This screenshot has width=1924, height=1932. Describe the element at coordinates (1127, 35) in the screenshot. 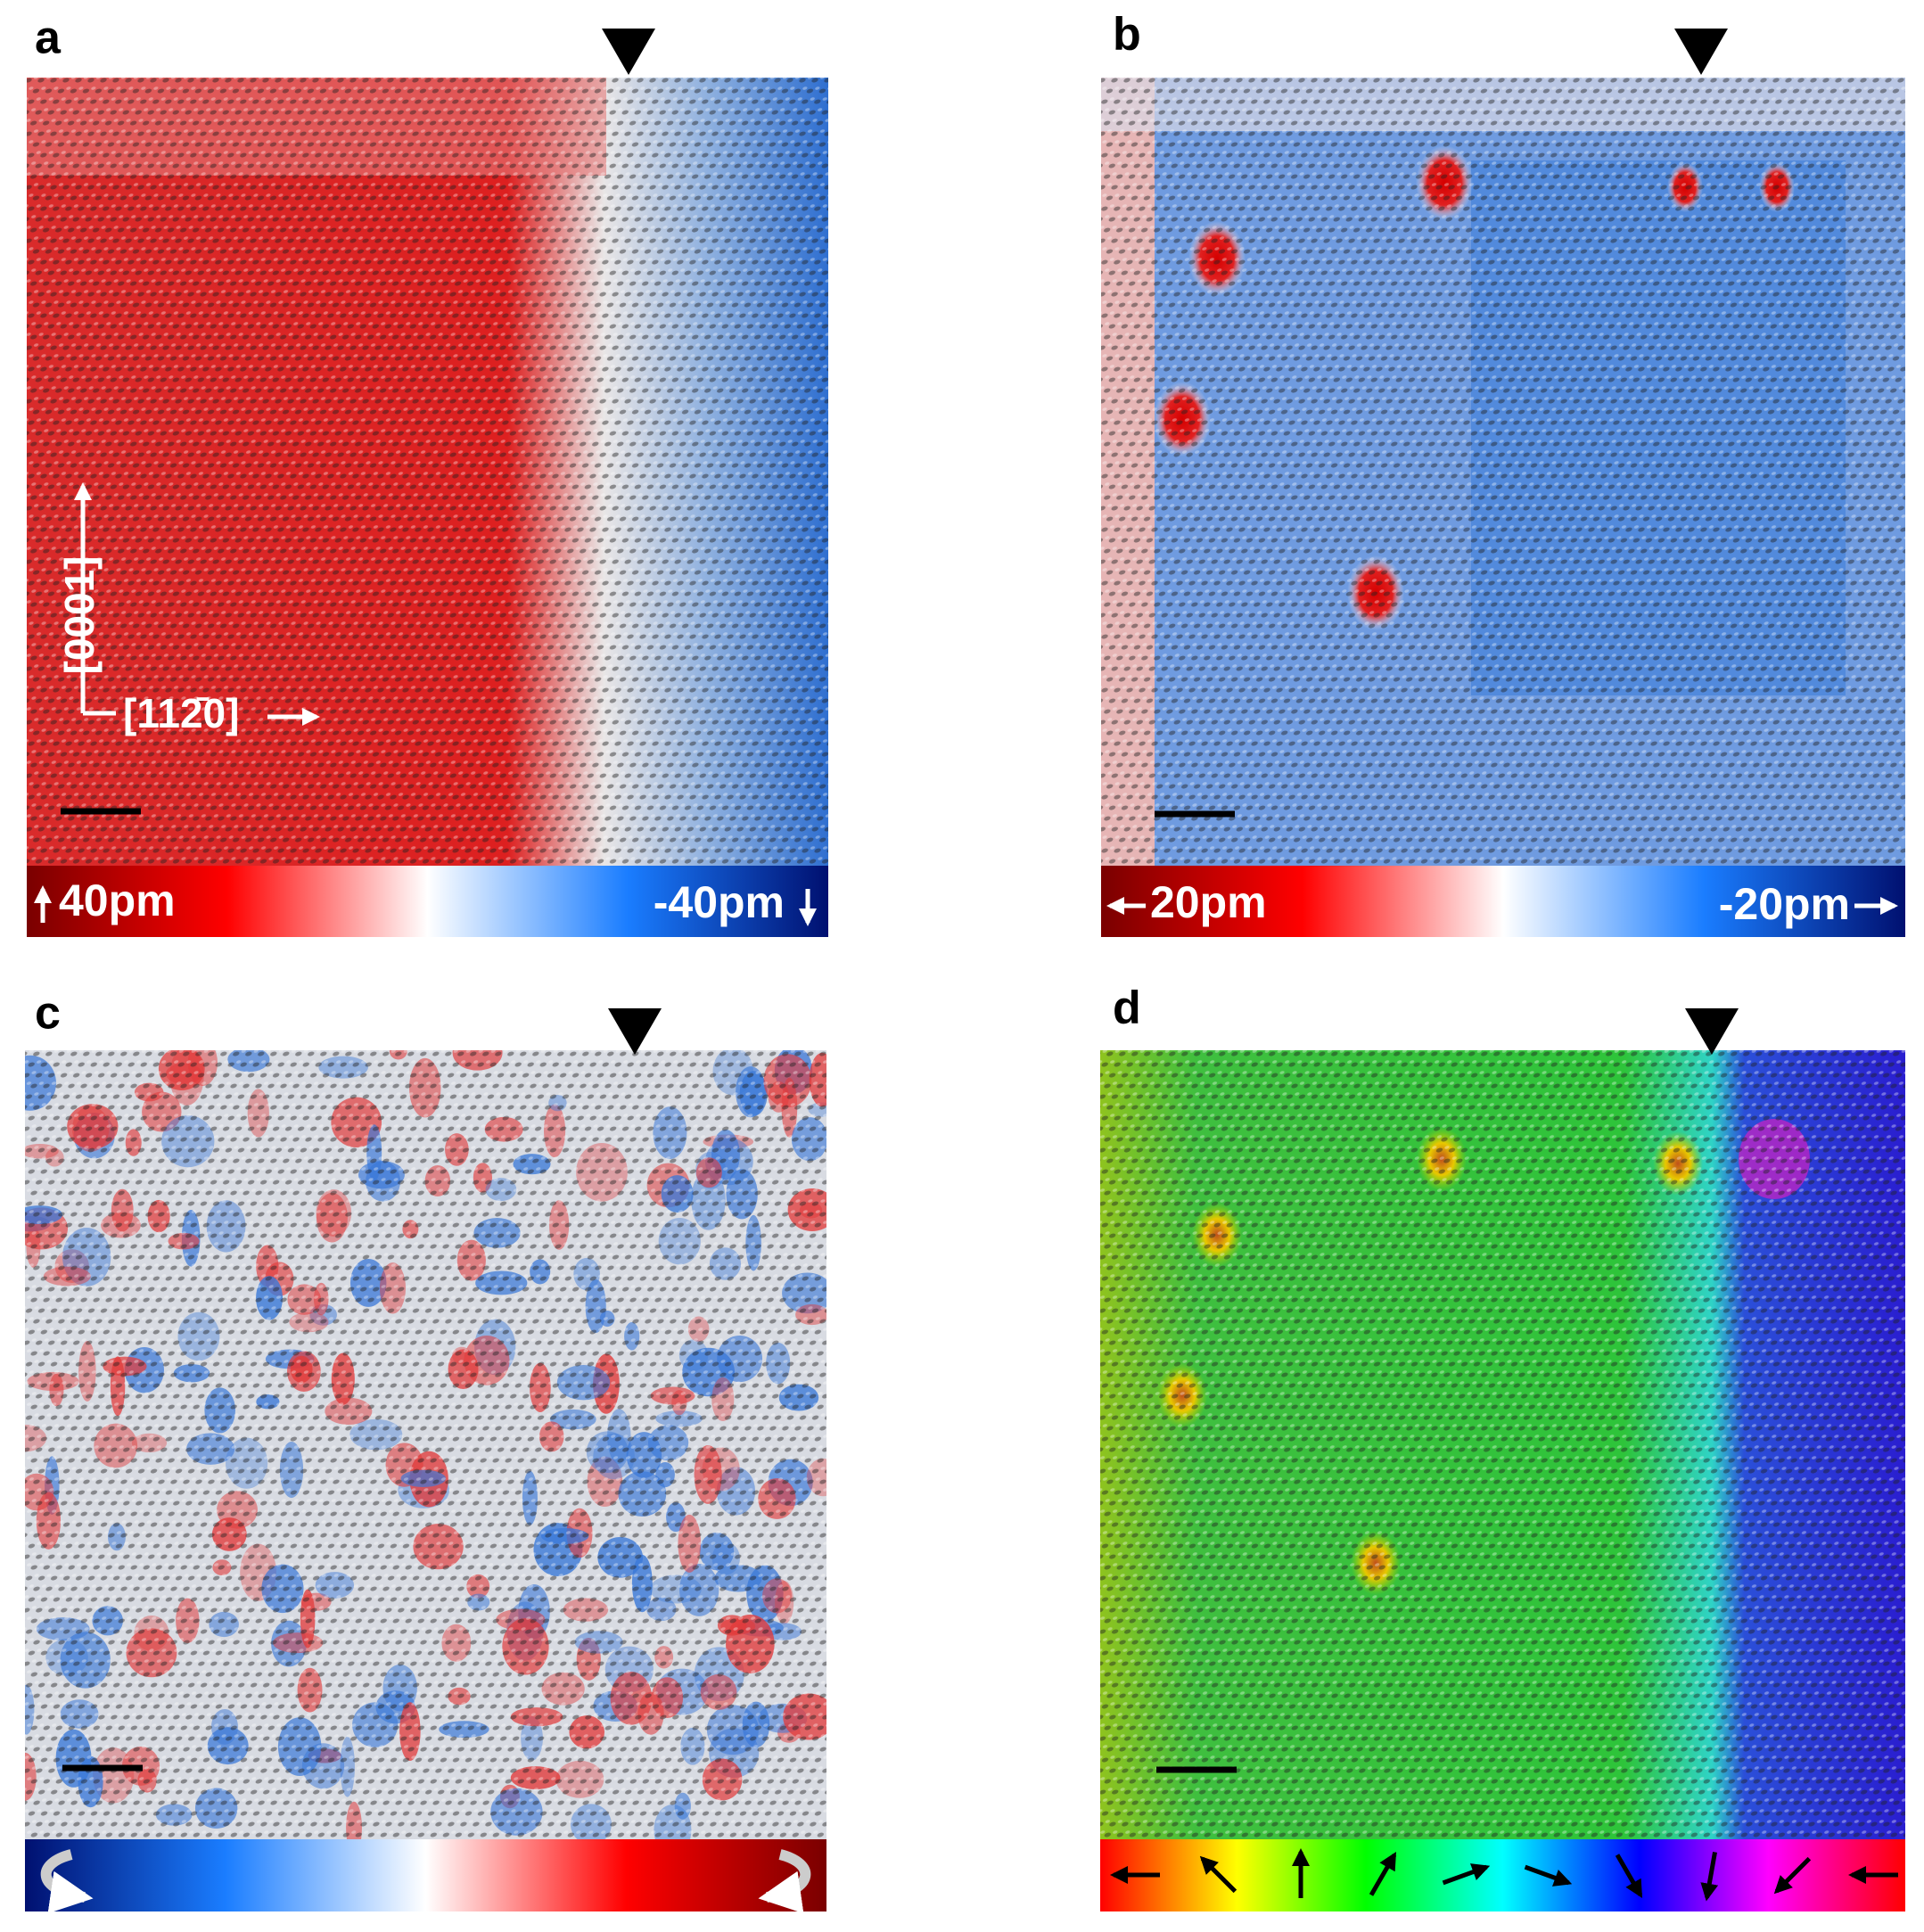

I see `panel-label: b` at that location.